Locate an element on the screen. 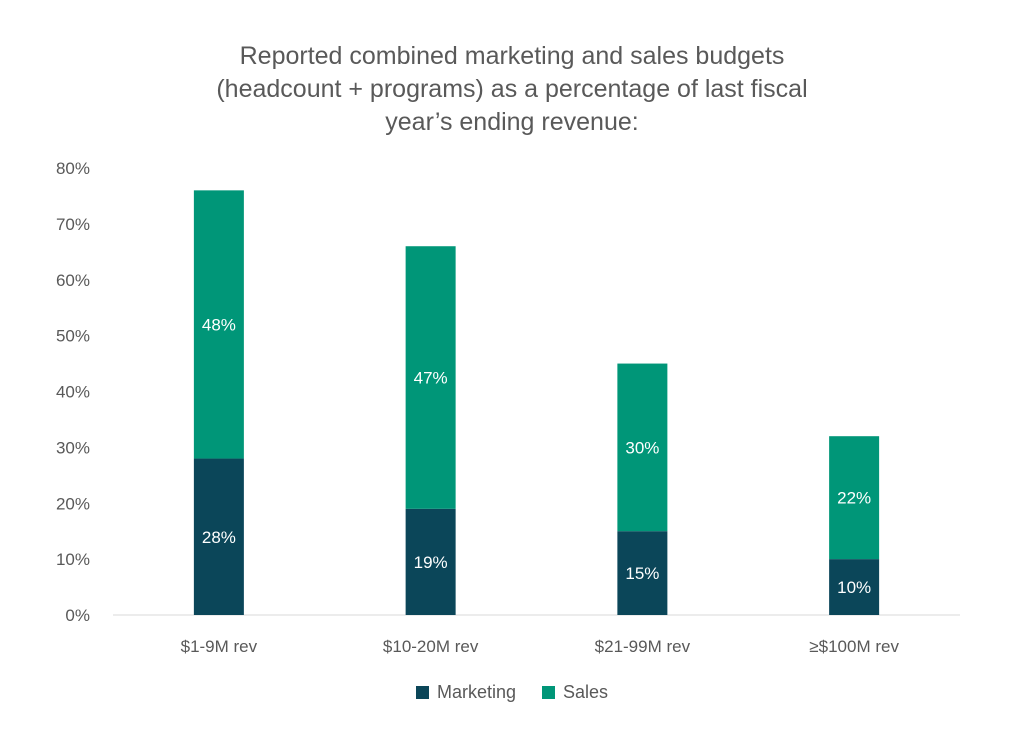  legend-label-marketing: Marketing is located at coordinates (476, 692).